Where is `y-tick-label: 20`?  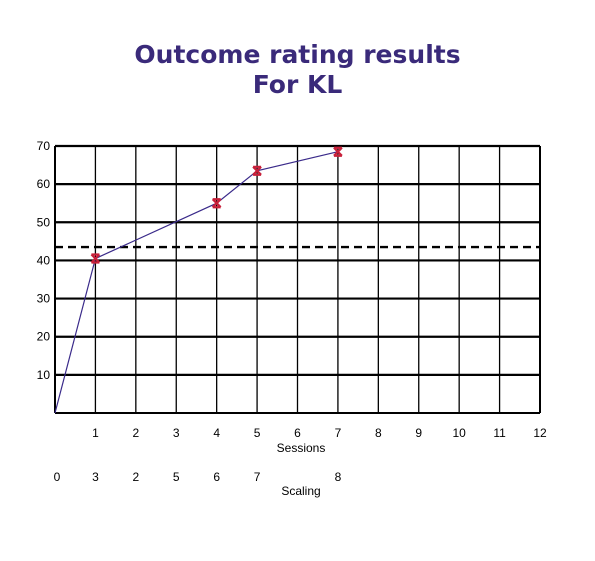
y-tick-label: 20 is located at coordinates (44, 337).